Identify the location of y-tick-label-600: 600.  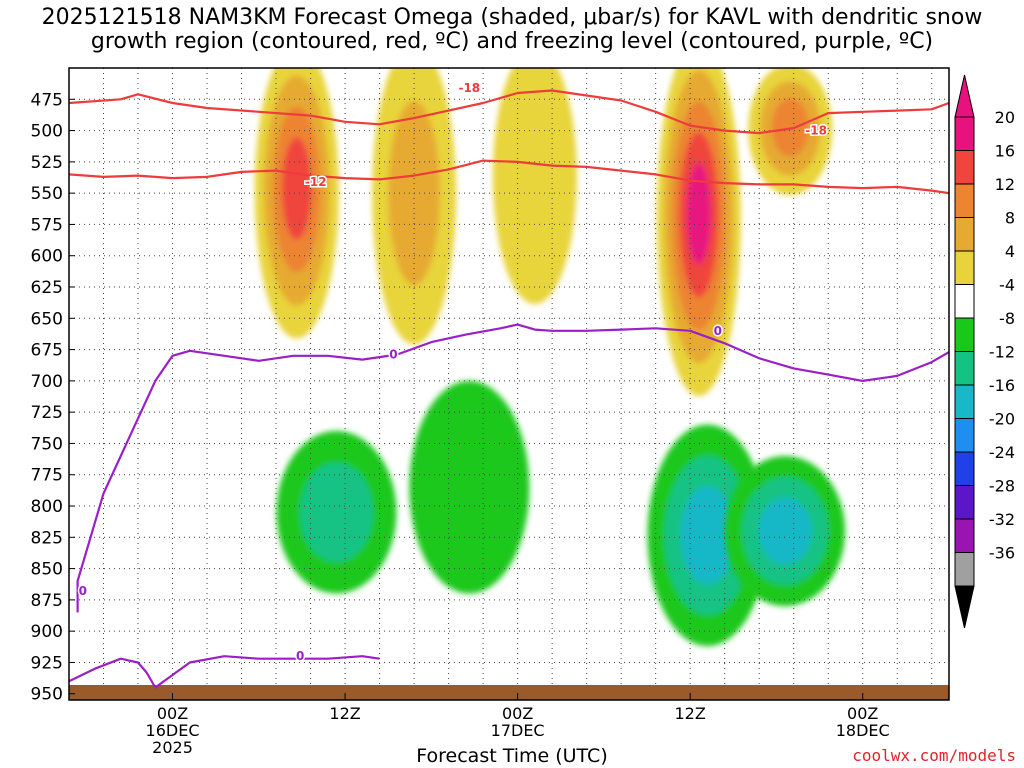
(47, 257).